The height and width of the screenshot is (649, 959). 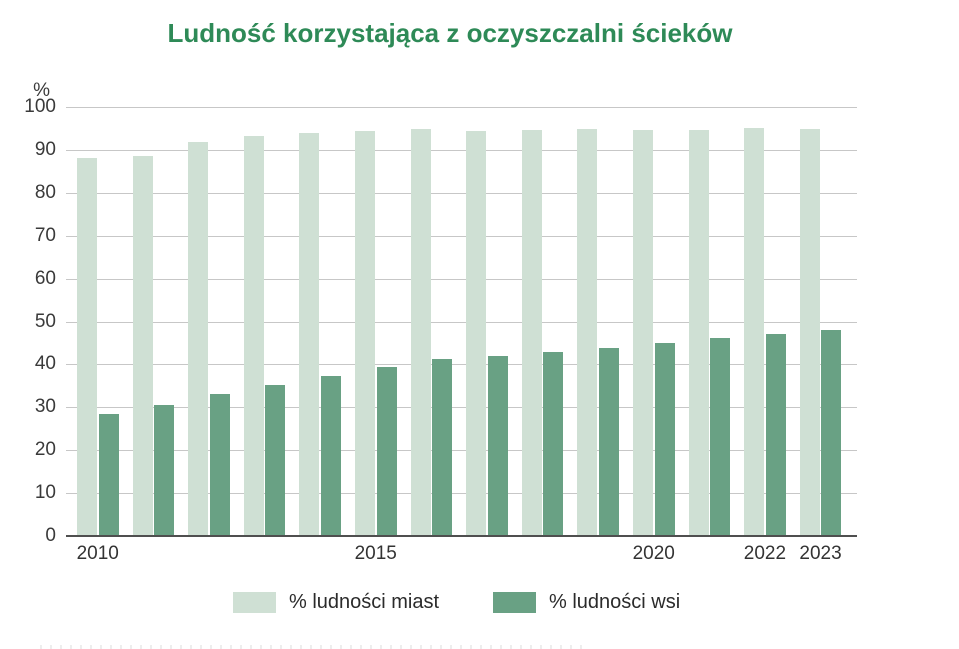 What do you see at coordinates (587, 332) in the screenshot?
I see `bar-urban-2019` at bounding box center [587, 332].